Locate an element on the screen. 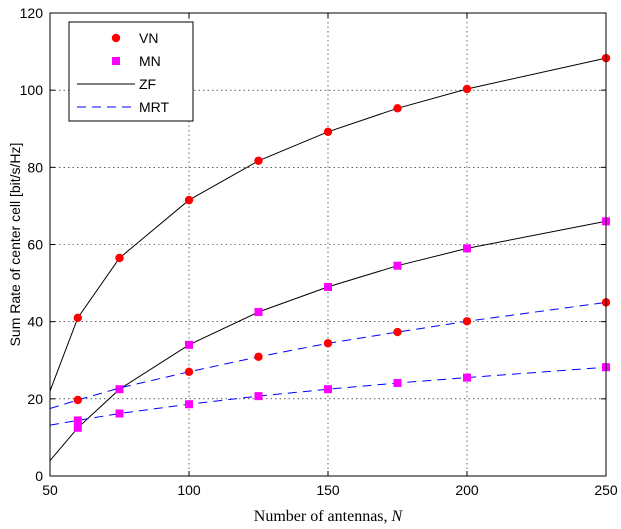 The image size is (621, 529). y-tick-label: 80 is located at coordinates (35, 167).